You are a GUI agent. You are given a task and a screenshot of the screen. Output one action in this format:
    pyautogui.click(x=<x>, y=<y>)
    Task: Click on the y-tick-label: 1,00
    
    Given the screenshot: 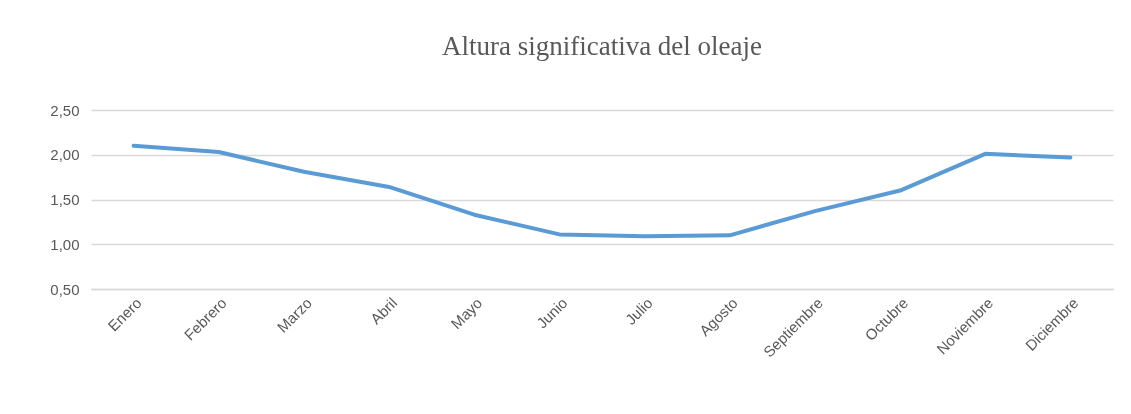 What is the action you would take?
    pyautogui.click(x=65, y=244)
    